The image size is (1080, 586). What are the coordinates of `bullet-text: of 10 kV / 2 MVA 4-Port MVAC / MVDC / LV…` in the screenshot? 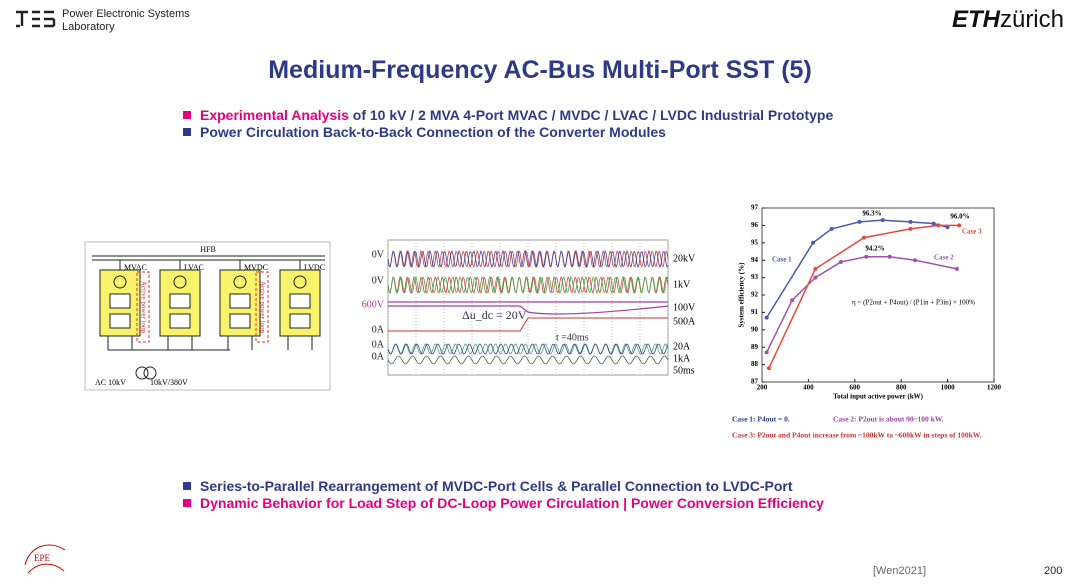 It's located at (591, 115).